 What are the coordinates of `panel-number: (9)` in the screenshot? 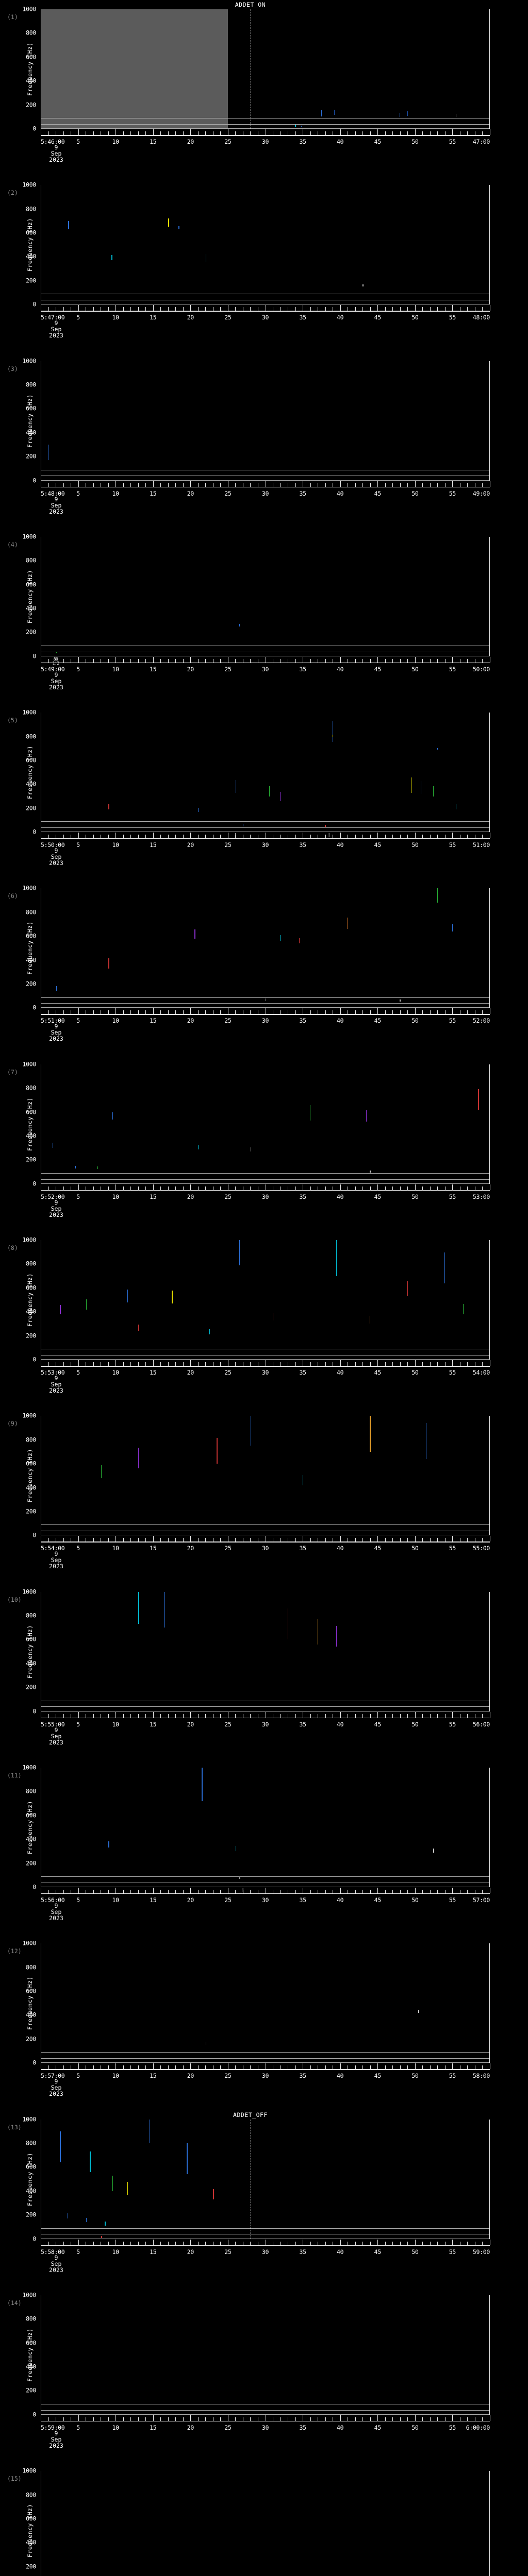 It's located at (12, 1424).